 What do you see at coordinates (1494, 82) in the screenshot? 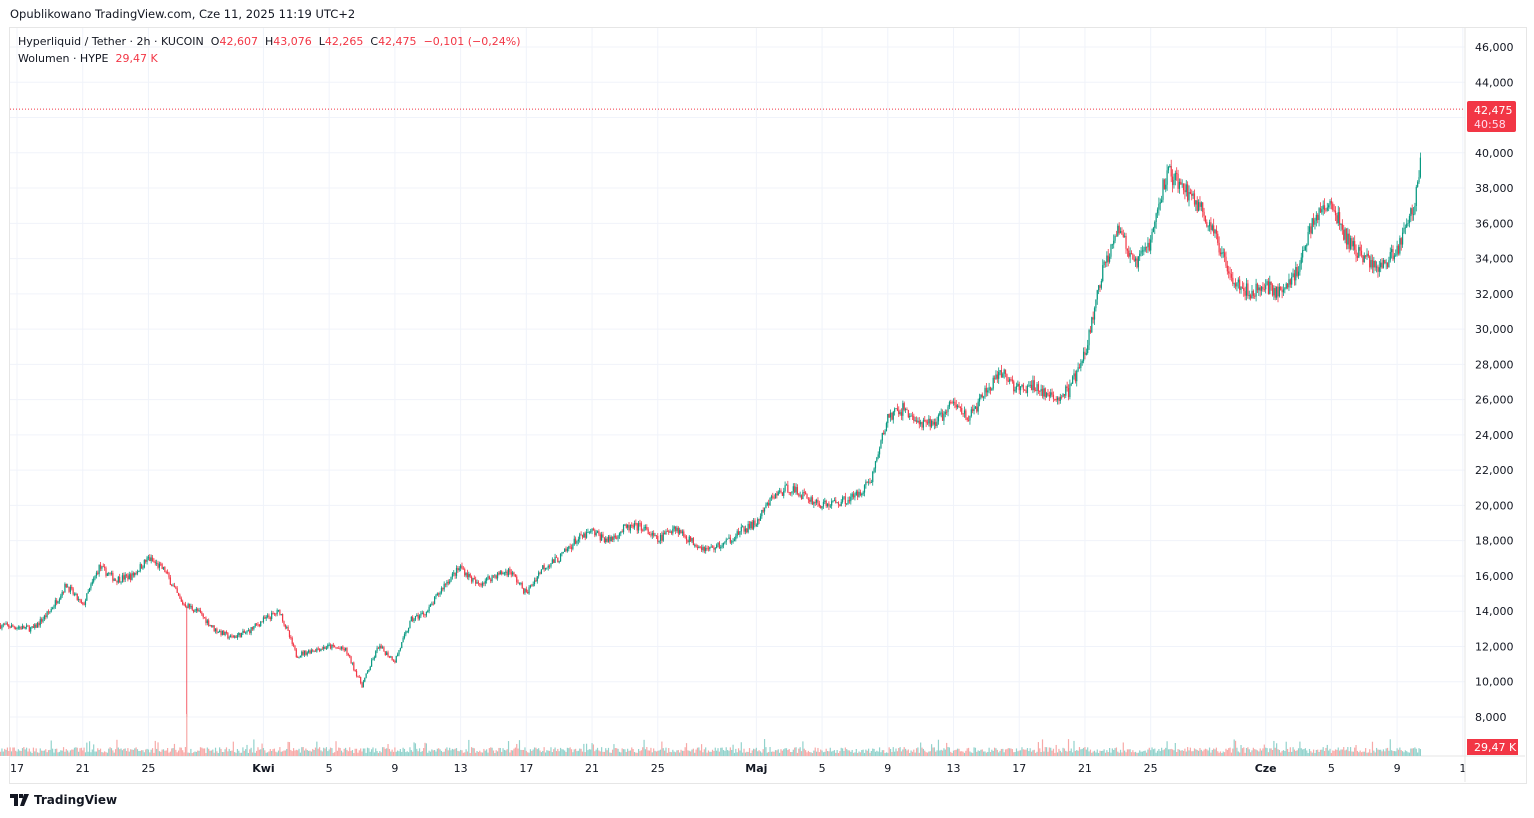
I see `y-tick-label: 44,000` at bounding box center [1494, 82].